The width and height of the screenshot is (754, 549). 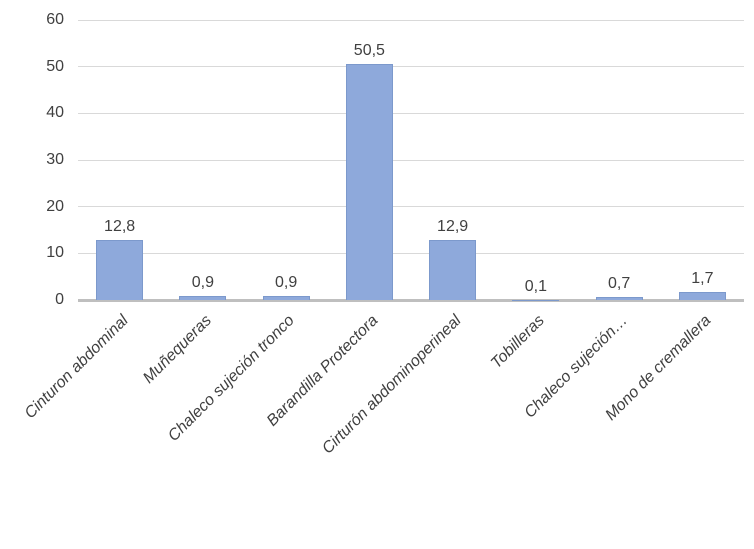 What do you see at coordinates (535, 286) in the screenshot?
I see `bar-value-label: 0,1` at bounding box center [535, 286].